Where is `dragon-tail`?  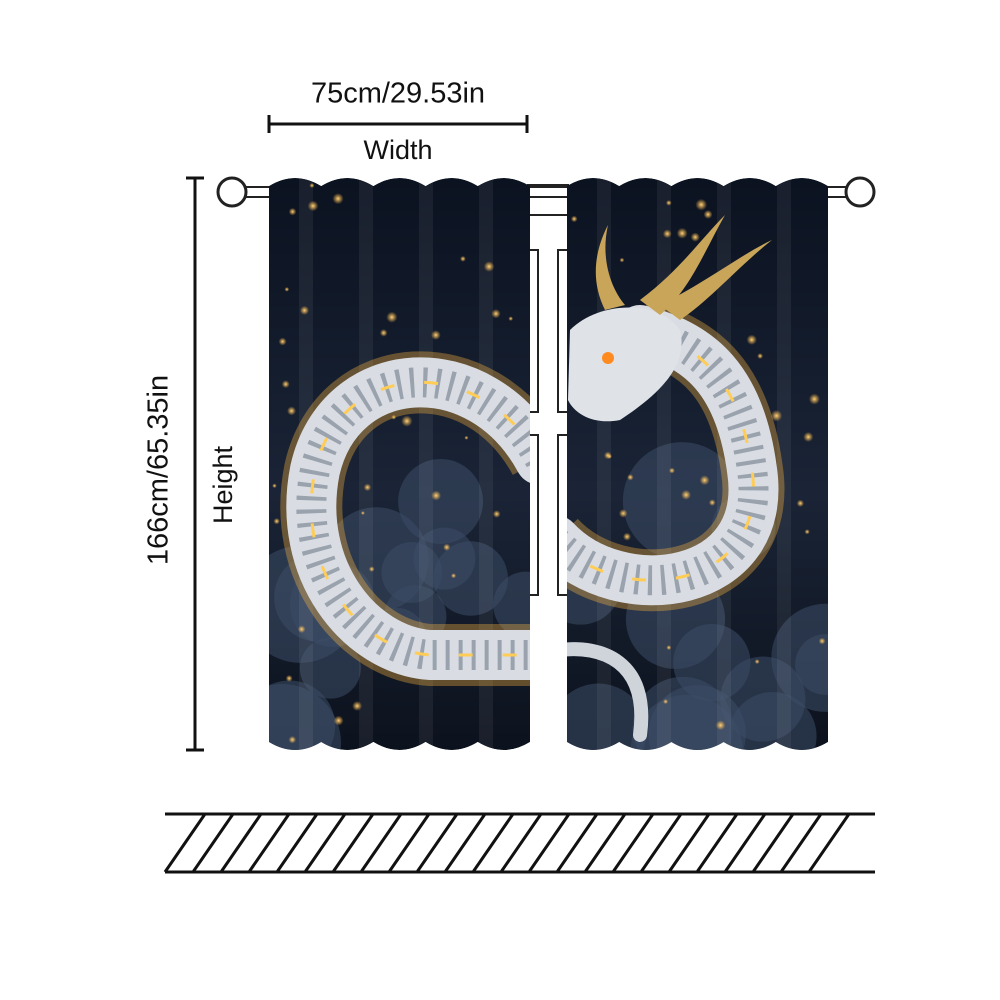 dragon-tail is located at coordinates (608, 692).